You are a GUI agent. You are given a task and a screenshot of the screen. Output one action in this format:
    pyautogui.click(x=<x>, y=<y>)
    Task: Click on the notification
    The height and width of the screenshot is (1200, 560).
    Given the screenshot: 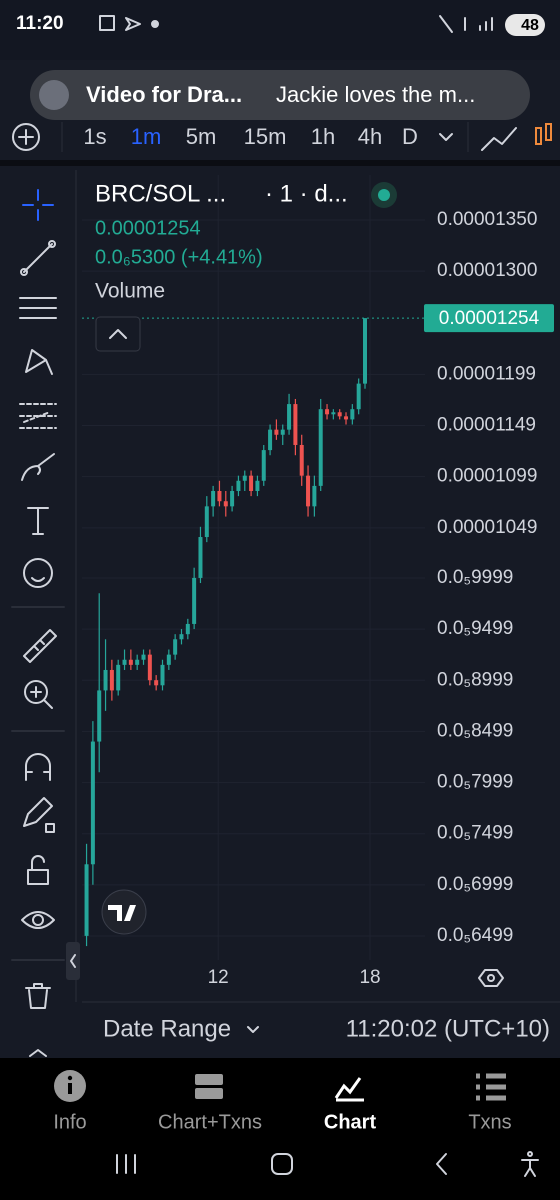 What is the action you would take?
    pyautogui.click(x=280, y=95)
    